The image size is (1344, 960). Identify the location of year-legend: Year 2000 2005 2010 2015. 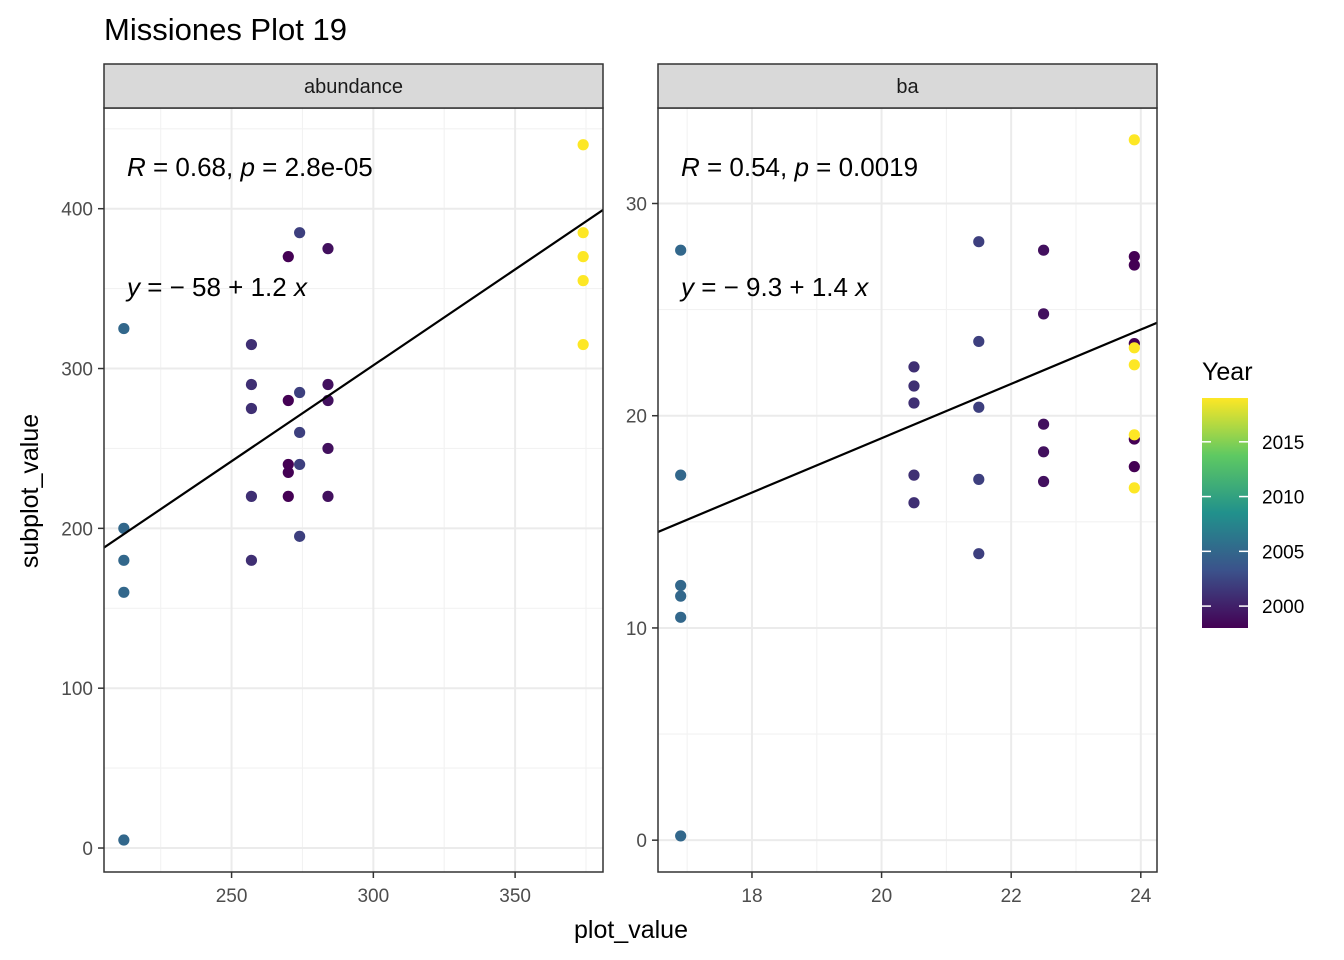
(1253, 493).